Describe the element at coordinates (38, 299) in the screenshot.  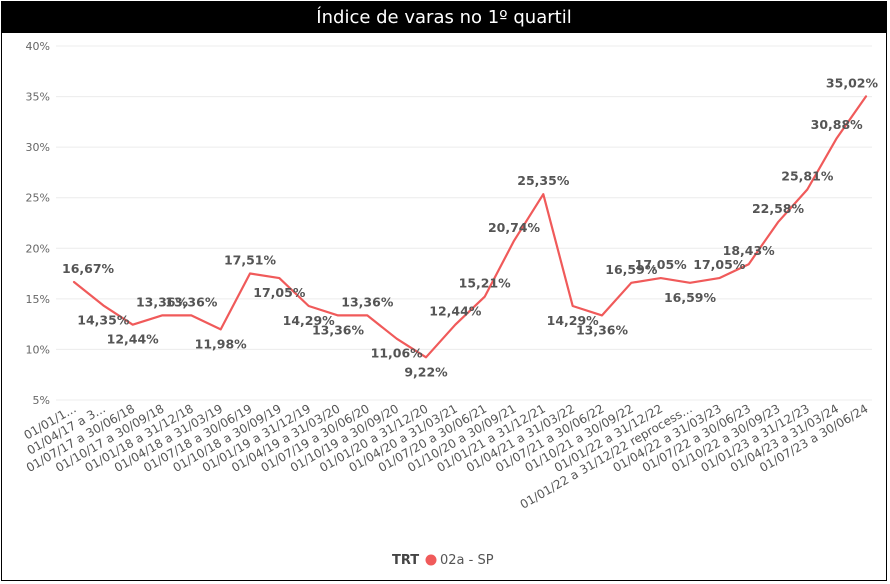
I see `y-tick-label: 15%` at that location.